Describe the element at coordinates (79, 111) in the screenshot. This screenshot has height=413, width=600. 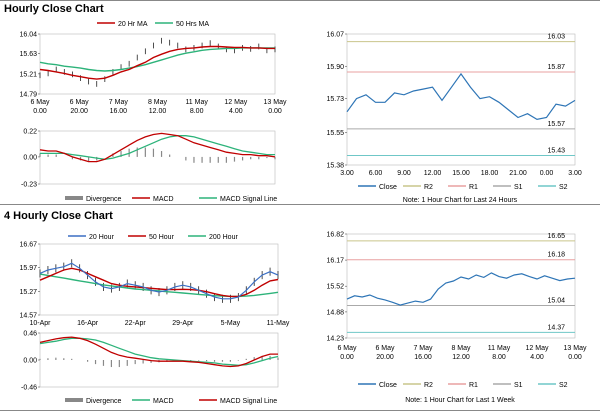
I see `hourly-price-xtick: 20.00` at that location.